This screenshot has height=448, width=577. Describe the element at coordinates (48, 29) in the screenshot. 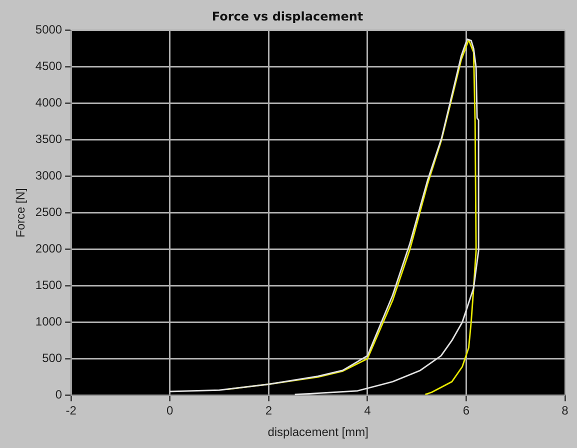

I see `y-tick-label: 5000` at that location.